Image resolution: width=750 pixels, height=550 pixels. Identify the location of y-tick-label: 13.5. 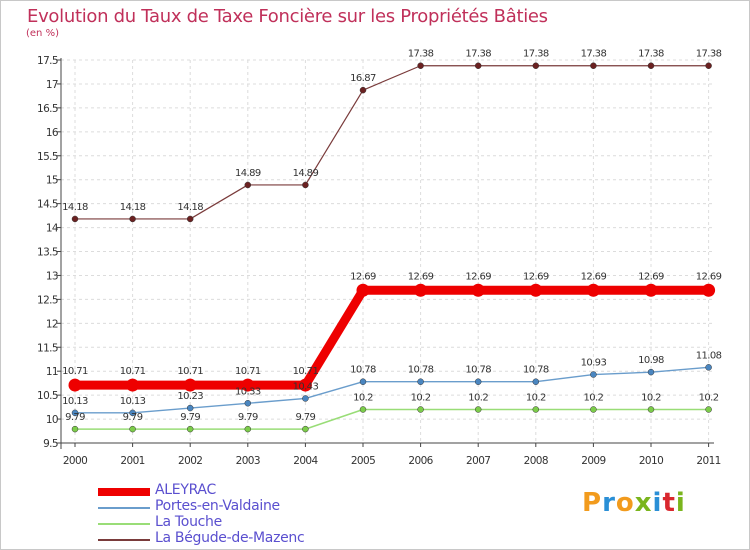
(47, 253).